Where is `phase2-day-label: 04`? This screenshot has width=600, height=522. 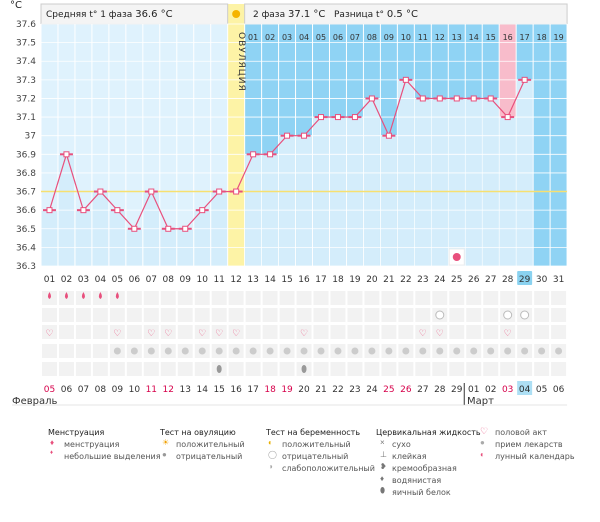 phase2-day-label: 04 is located at coordinates (304, 37).